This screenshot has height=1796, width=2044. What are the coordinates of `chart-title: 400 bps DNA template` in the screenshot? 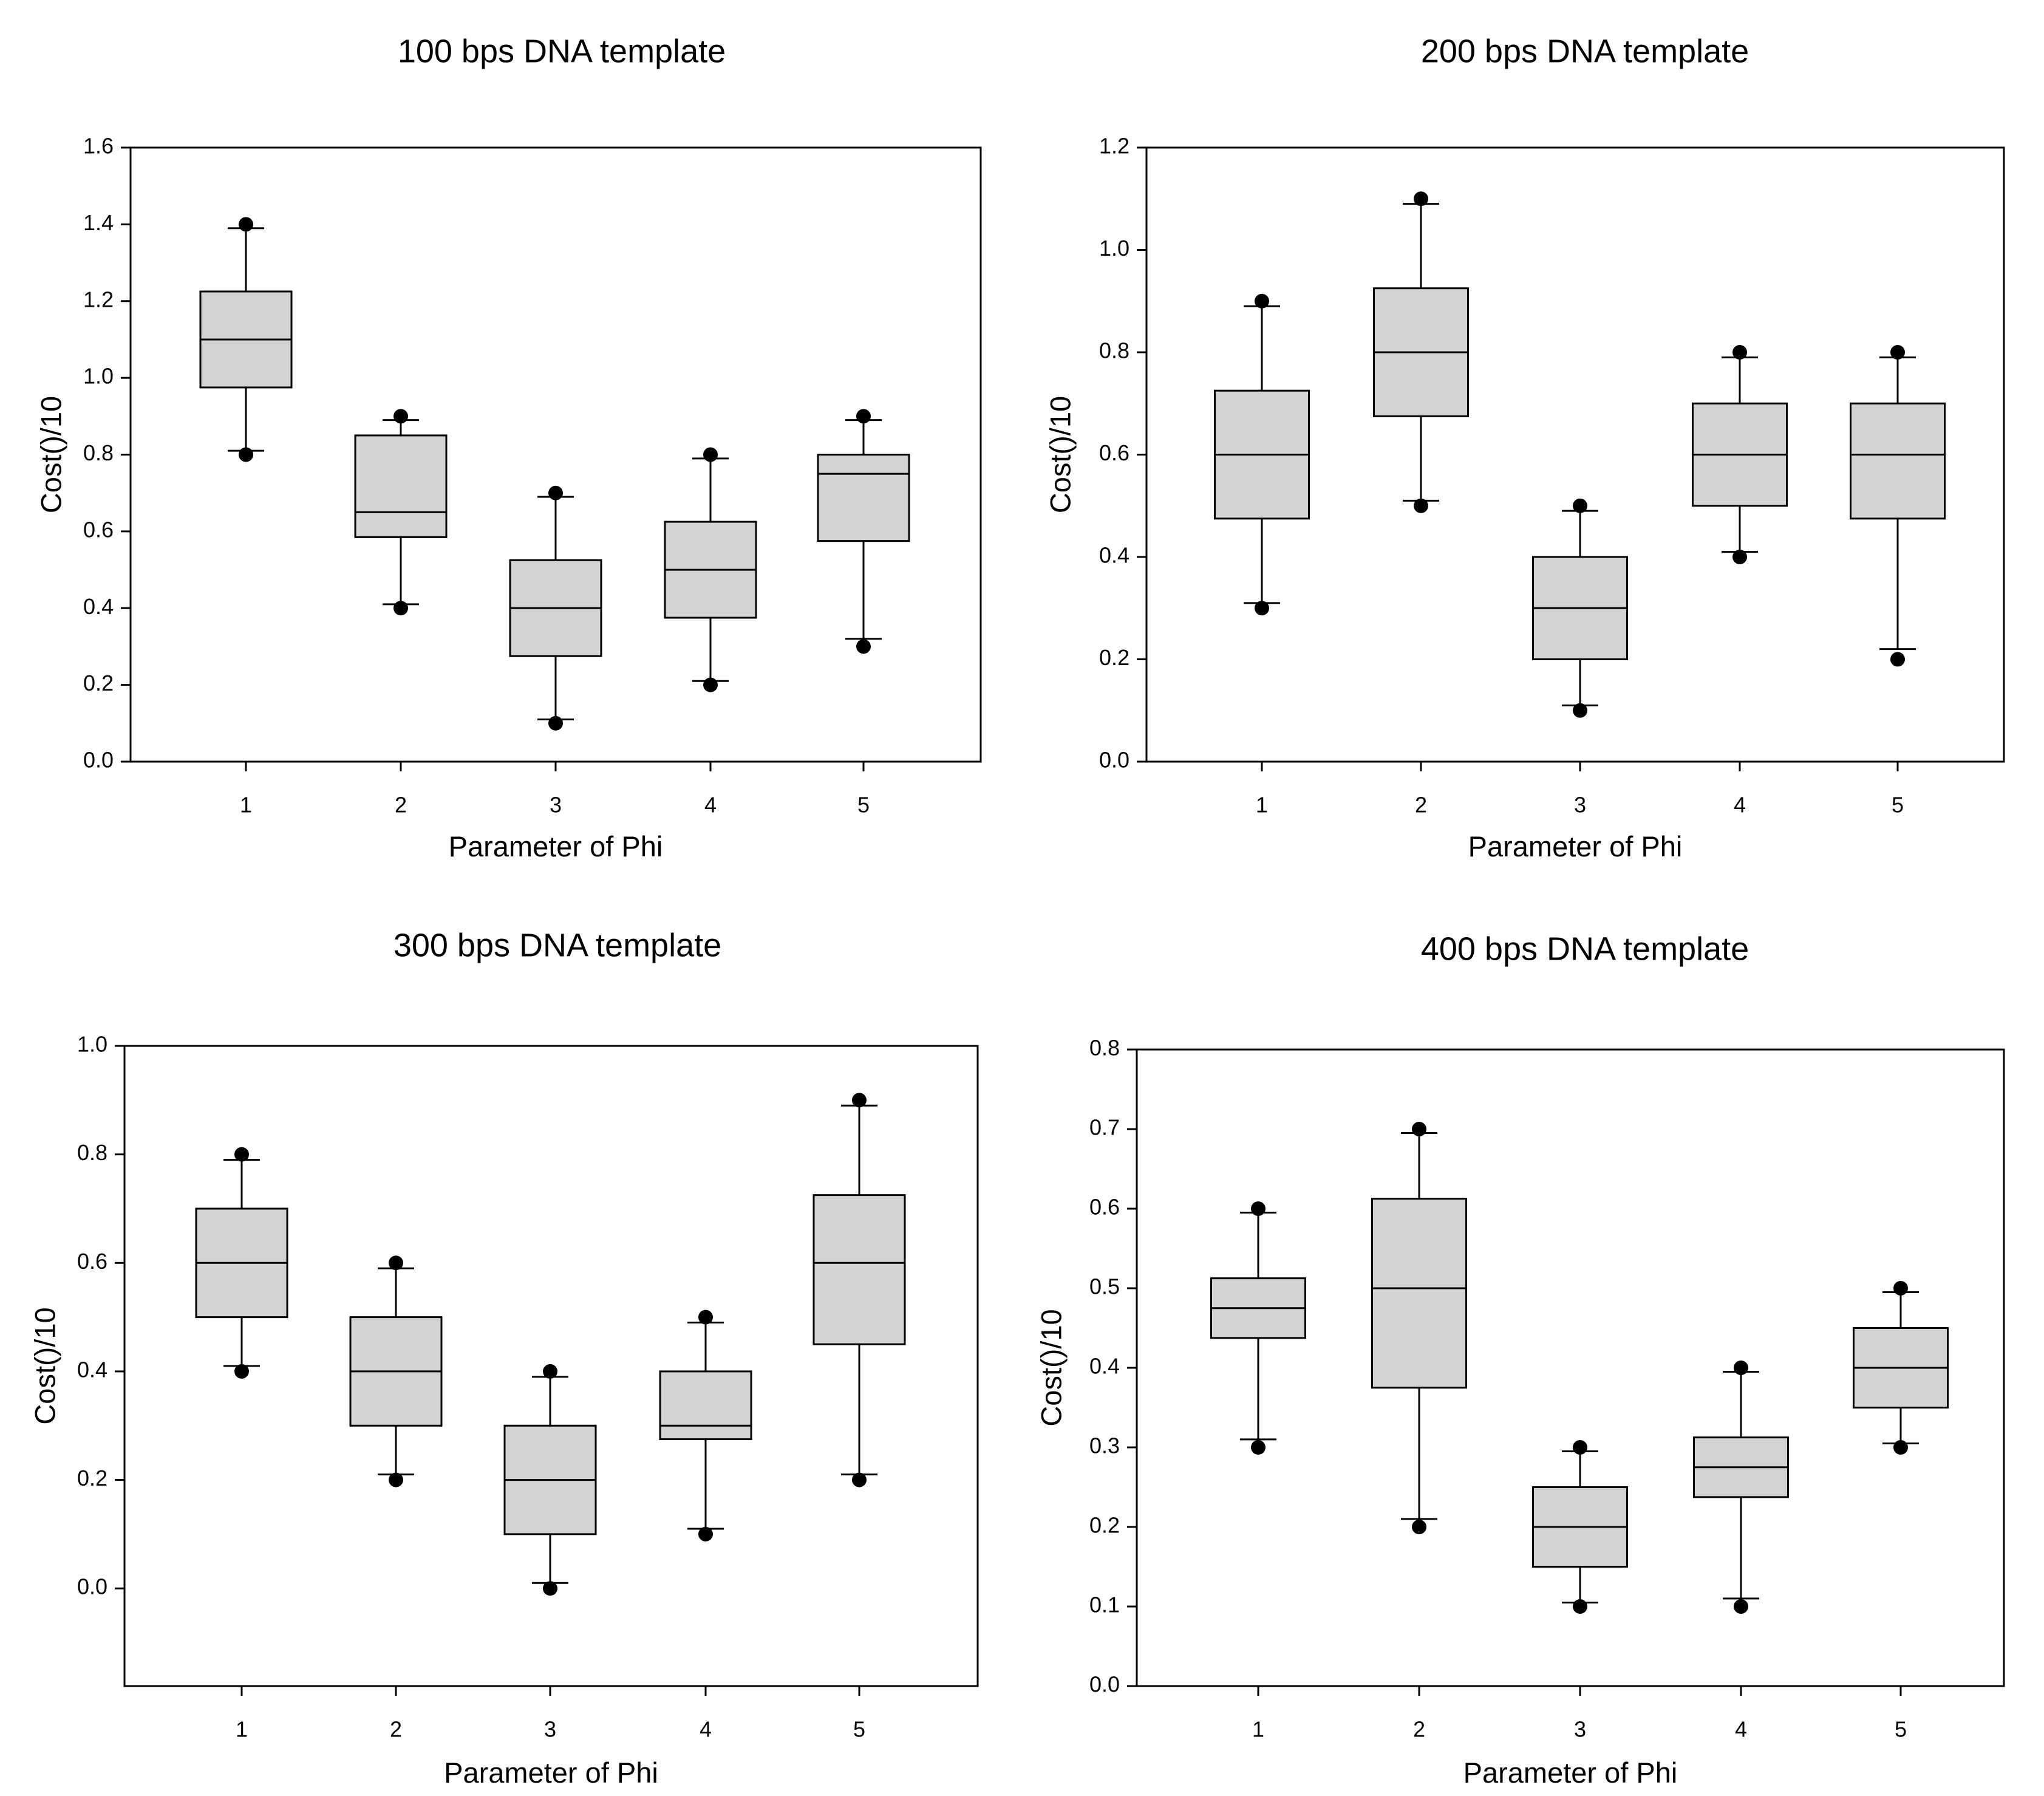 It's located at (1585, 949).